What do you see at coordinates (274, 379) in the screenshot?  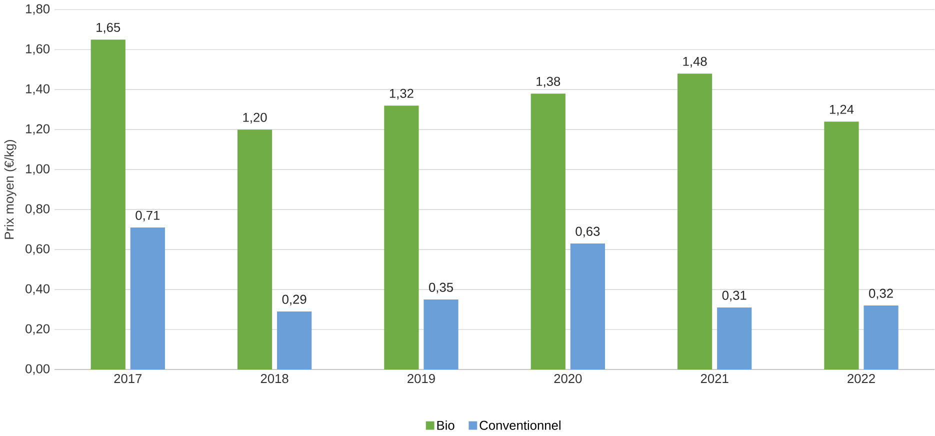 I see `x-tick-label: 2018` at bounding box center [274, 379].